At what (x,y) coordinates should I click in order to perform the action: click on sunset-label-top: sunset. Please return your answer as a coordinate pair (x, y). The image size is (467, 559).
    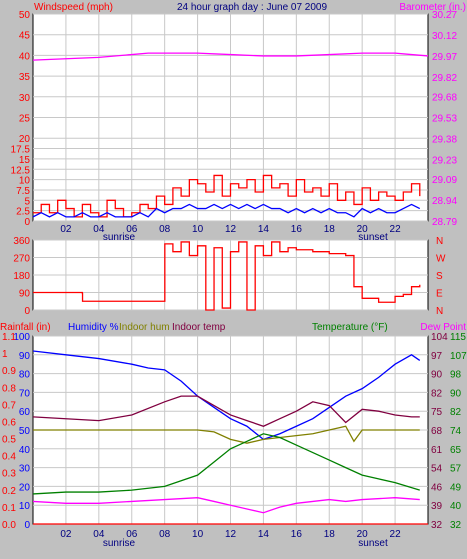
    Looking at the image, I should click on (373, 237).